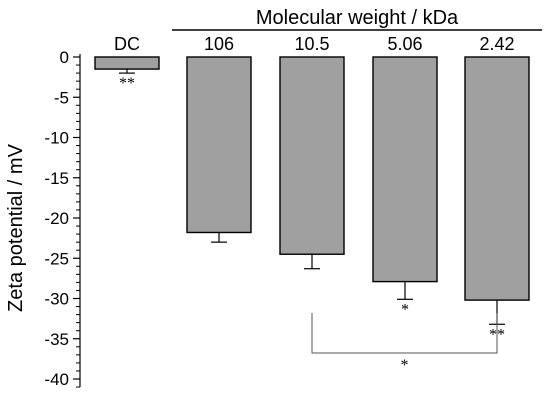 This screenshot has width=550, height=402. Describe the element at coordinates (56, 138) in the screenshot. I see `y-tick-label: -10` at that location.